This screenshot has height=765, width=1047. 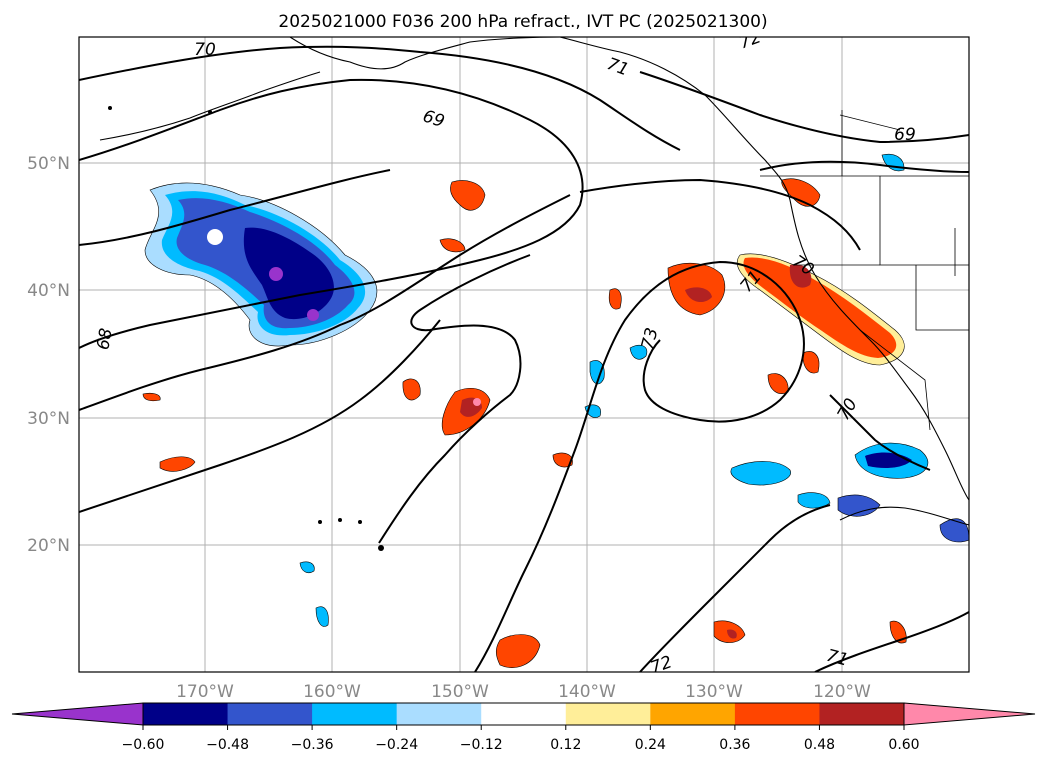 I want to click on colorbar-segments, so click(x=524, y=714).